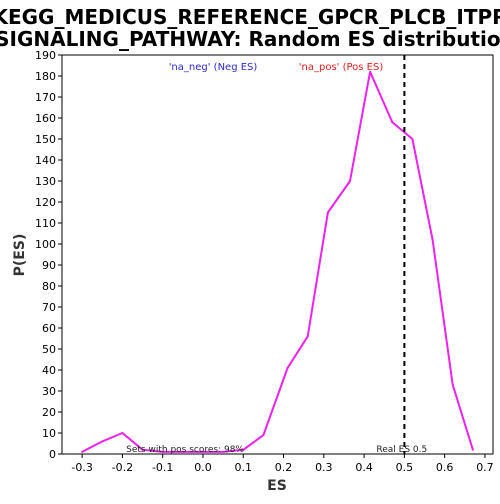  Describe the element at coordinates (45, 202) in the screenshot. I see `y-tick-label: 120` at that location.